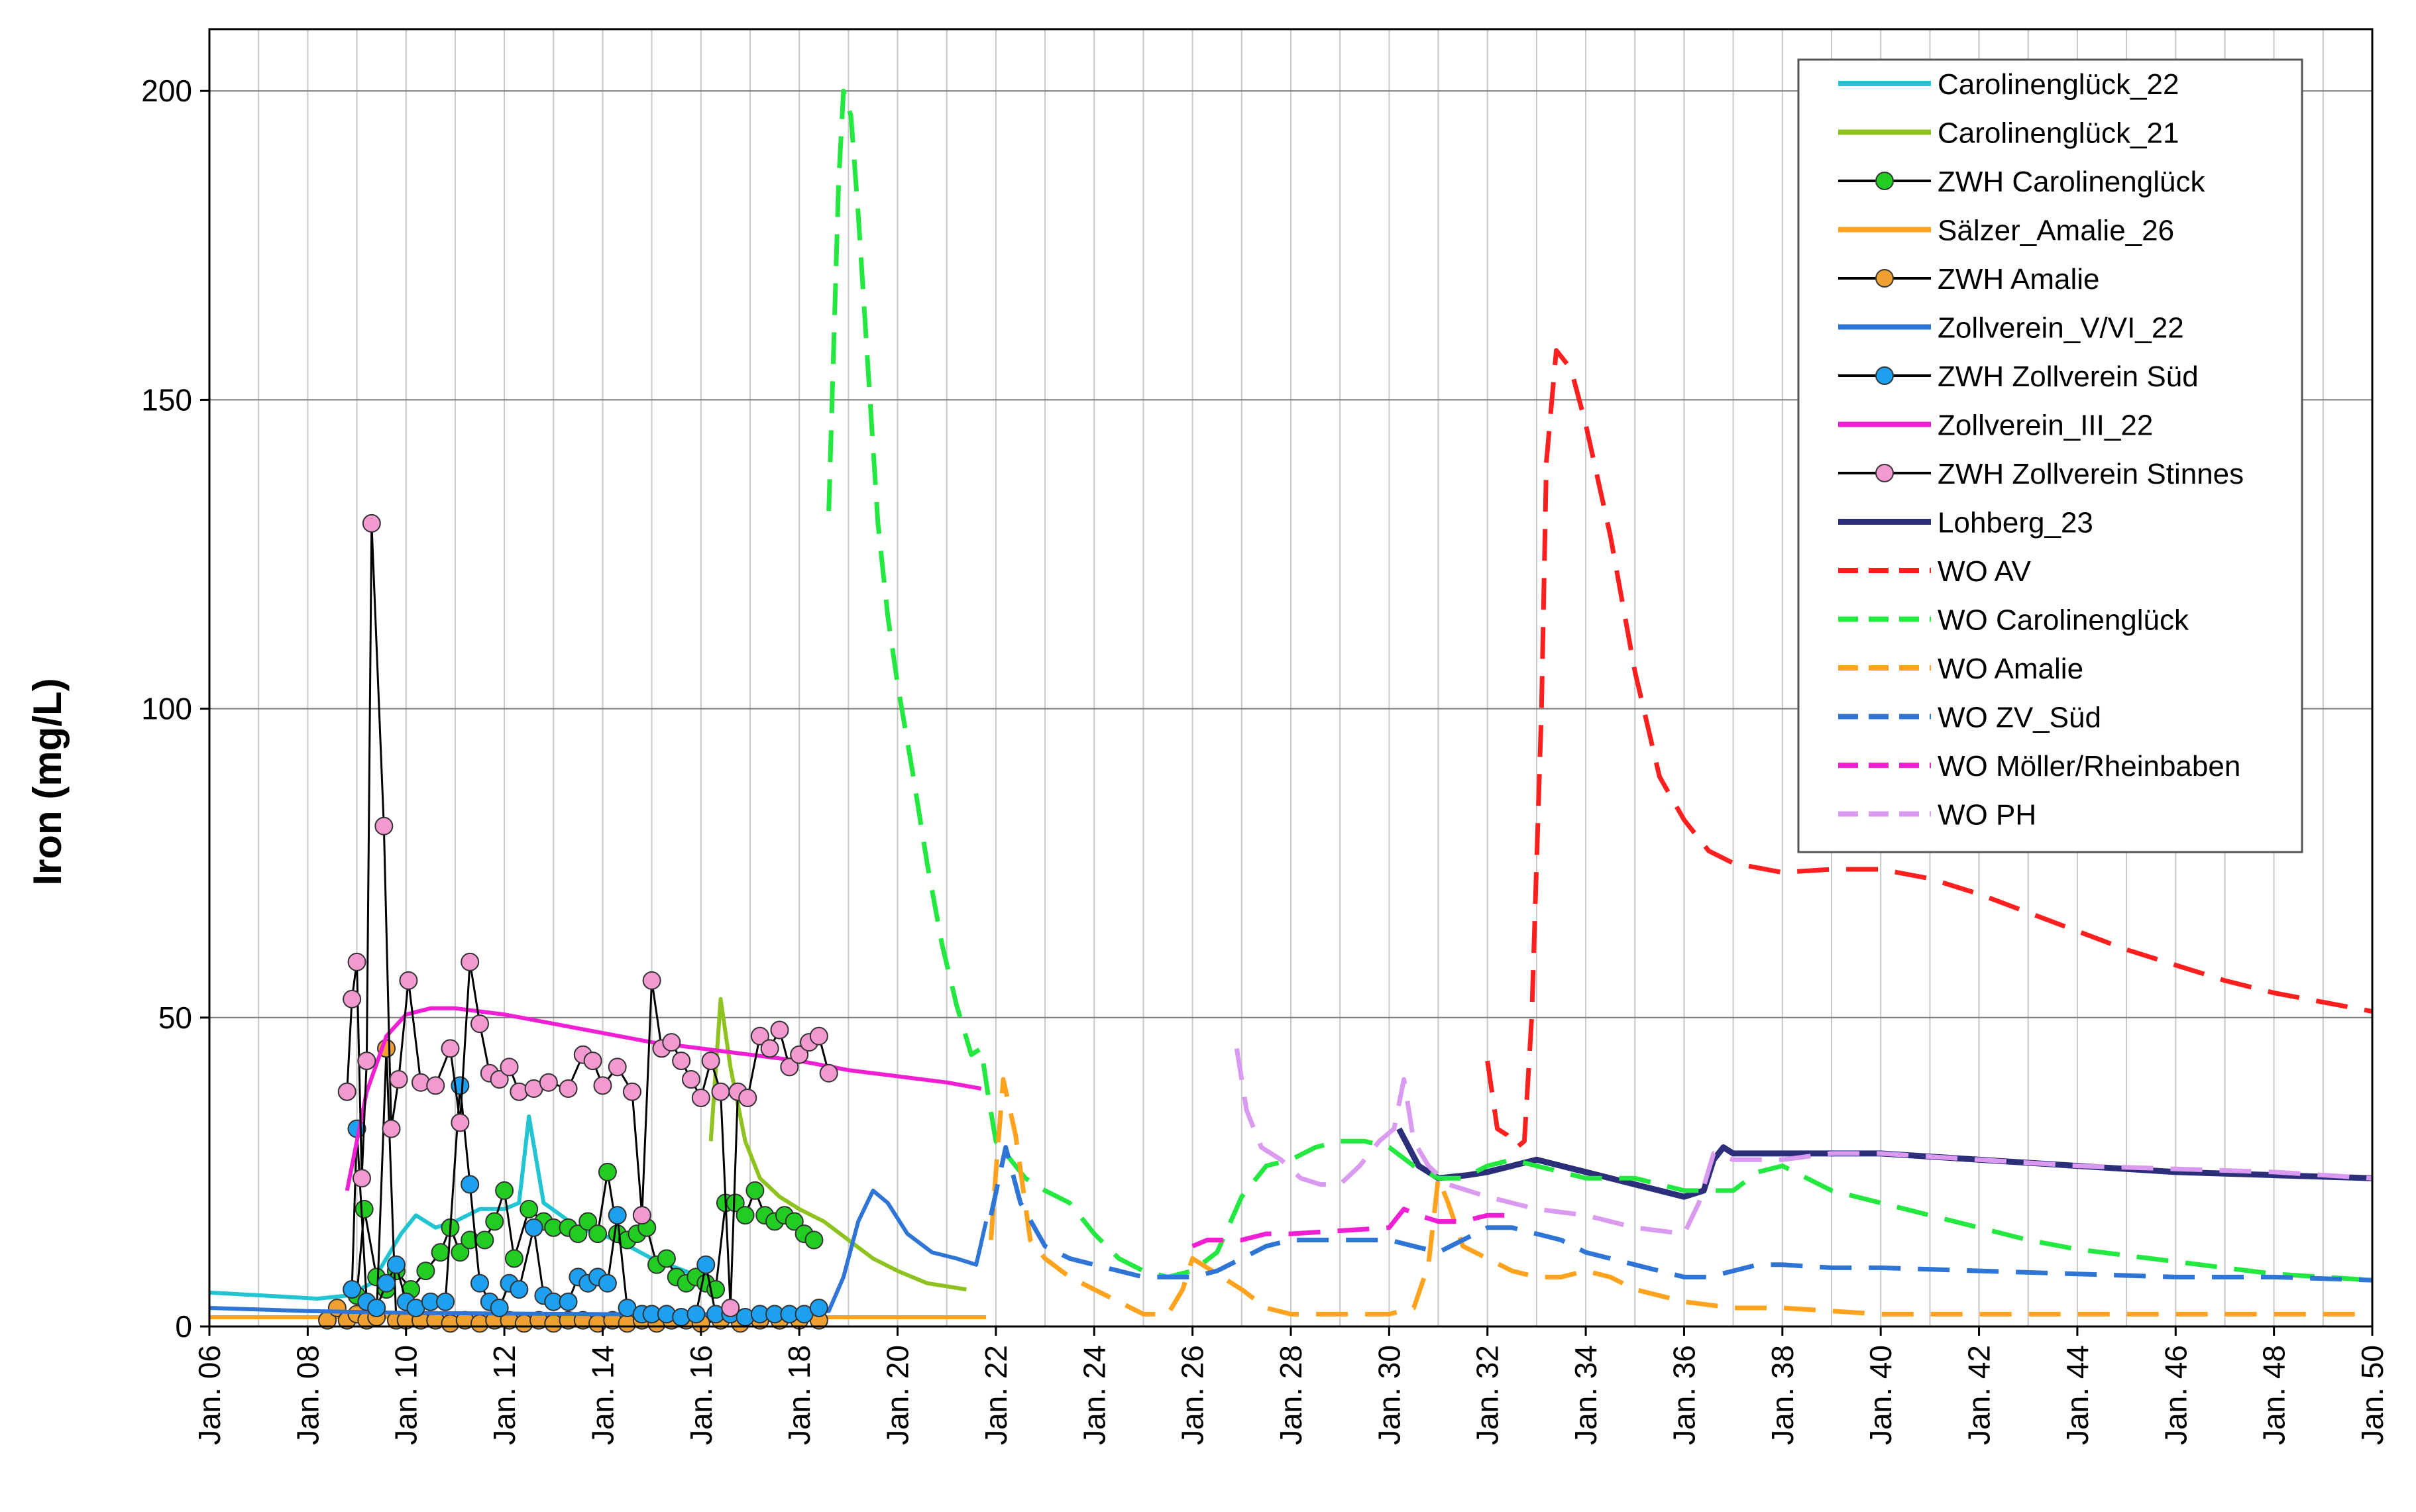  Describe the element at coordinates (1782, 1395) in the screenshot. I see `x-tick-label: Jan. 38` at that location.